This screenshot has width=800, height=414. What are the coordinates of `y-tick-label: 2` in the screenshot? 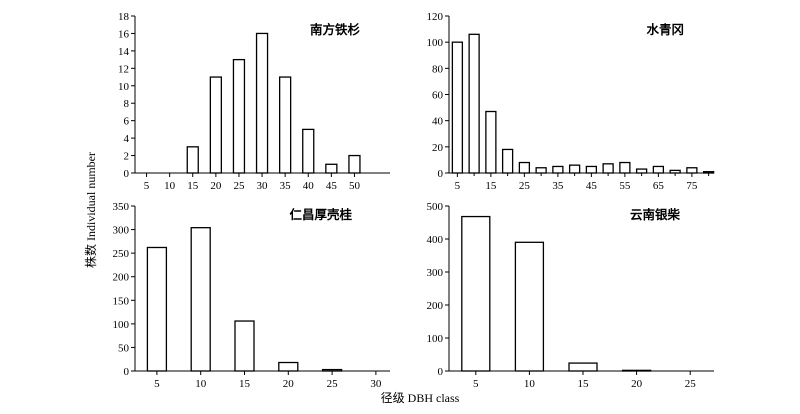 It's located at (127, 157).